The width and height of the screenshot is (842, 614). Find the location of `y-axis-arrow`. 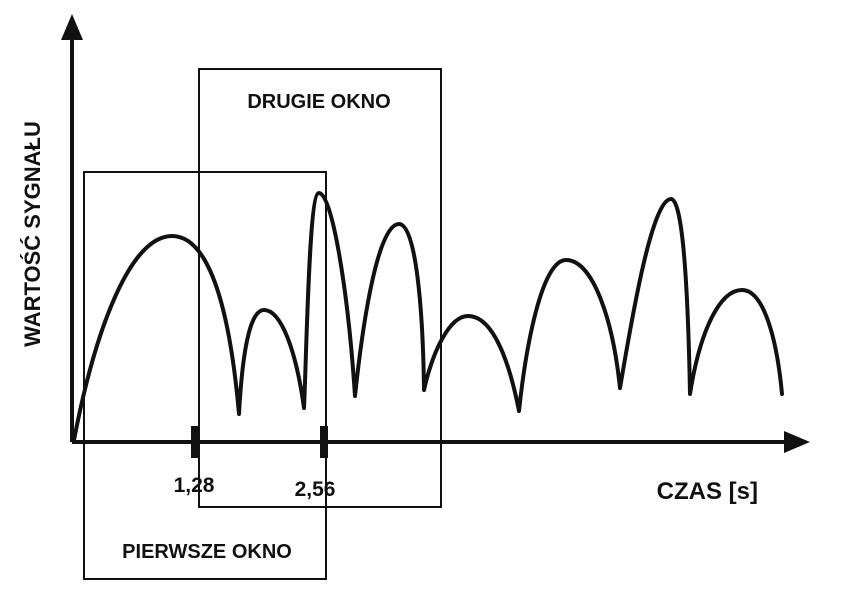

y-axis-arrow is located at coordinates (72, 27).